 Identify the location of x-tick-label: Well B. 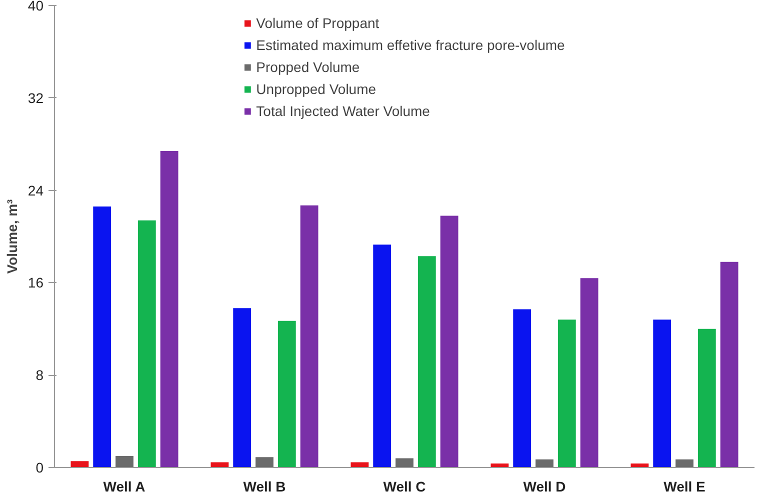
(264, 486).